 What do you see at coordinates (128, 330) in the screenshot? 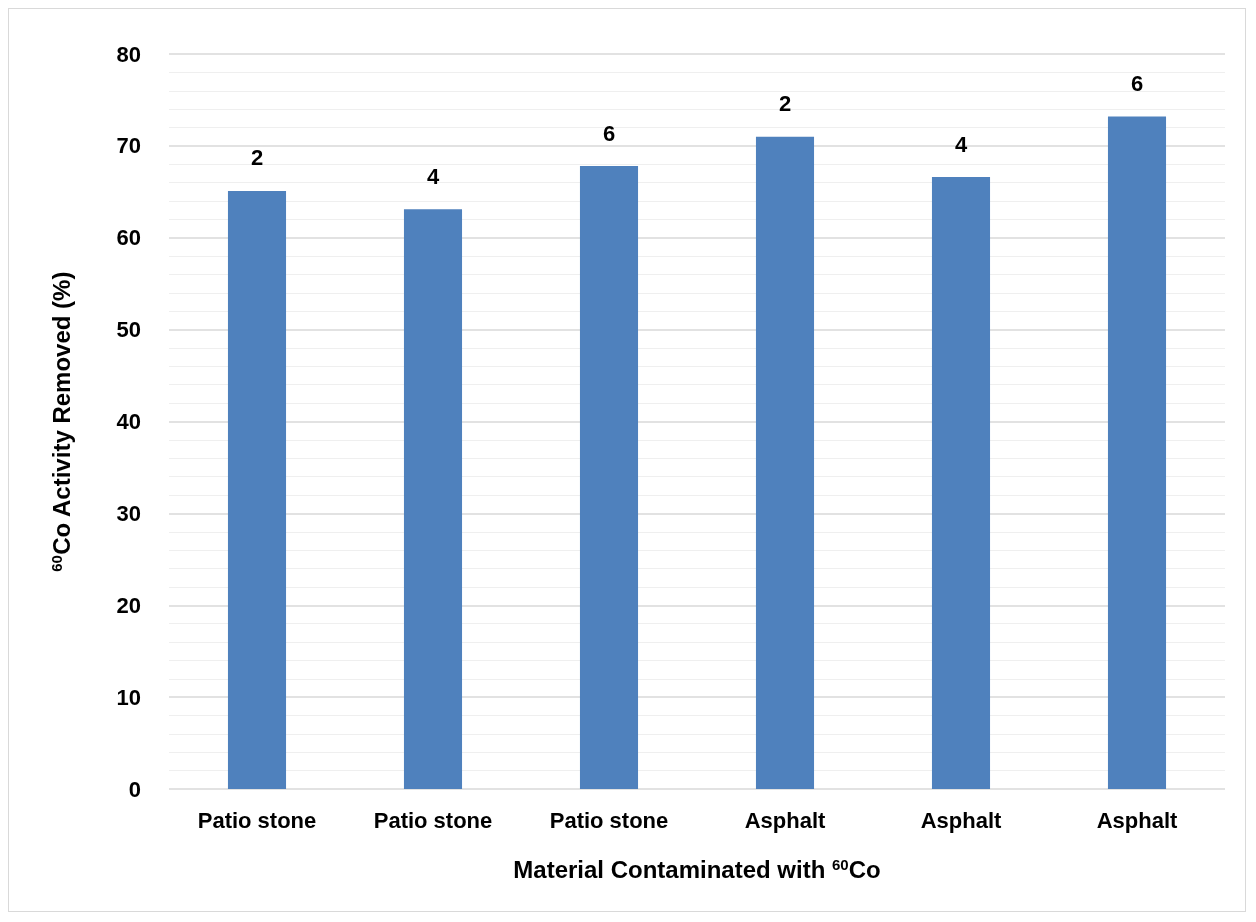
I see `y-tick-label: 50` at bounding box center [128, 330].